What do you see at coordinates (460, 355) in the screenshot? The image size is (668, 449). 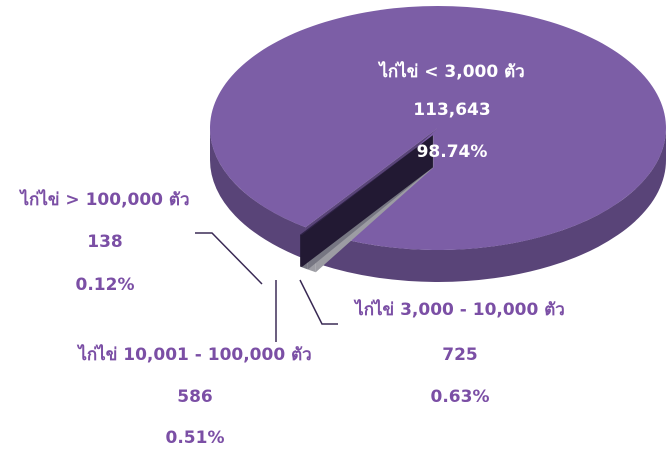 I see `count-label: 725` at bounding box center [460, 355].